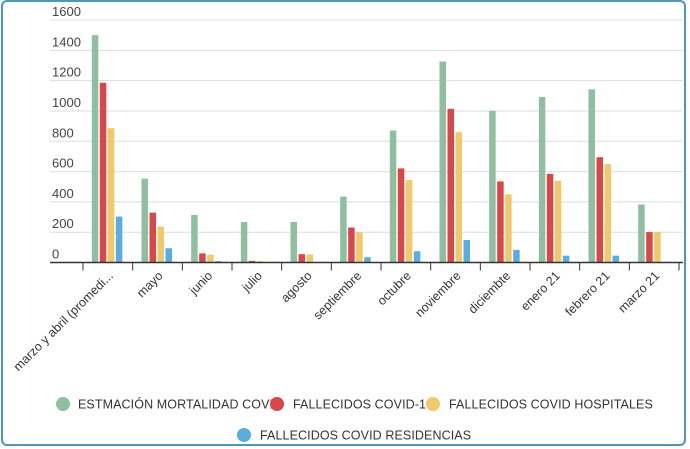  What do you see at coordinates (200, 283) in the screenshot?
I see `x-tick-label: junio` at bounding box center [200, 283].